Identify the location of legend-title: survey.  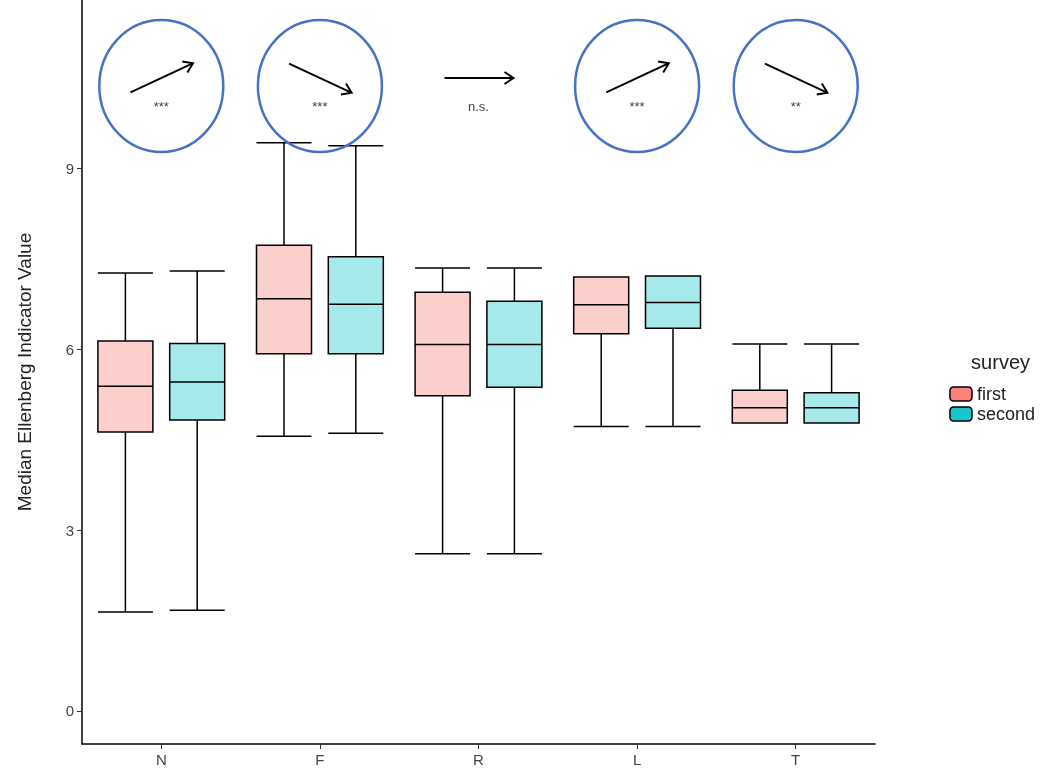
(1000, 362).